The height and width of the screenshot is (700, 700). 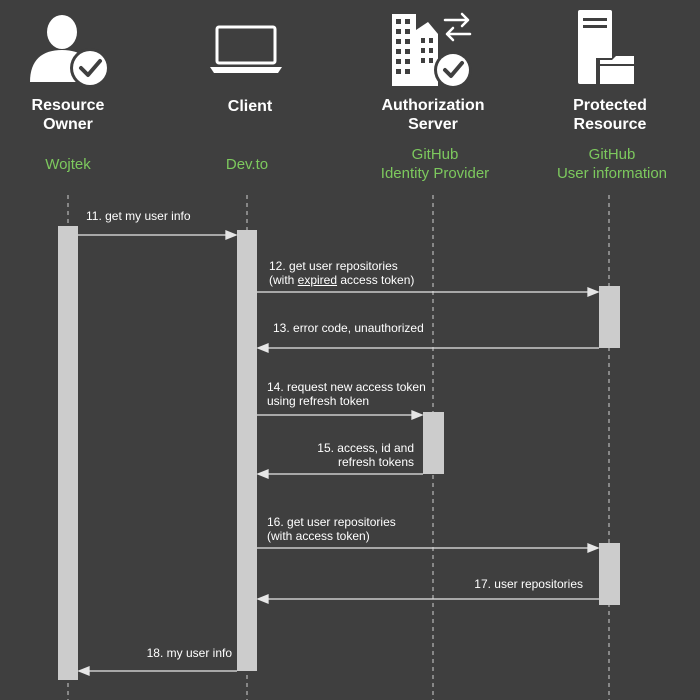 I want to click on participant-role-client: Client, so click(x=250, y=106).